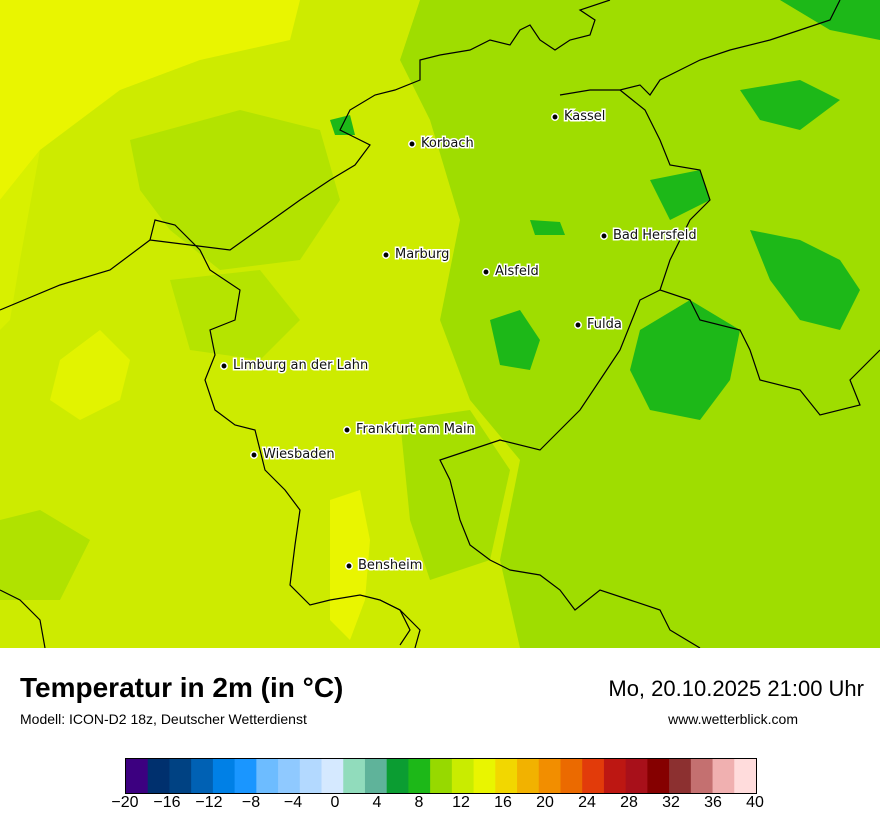 The image size is (880, 830). I want to click on cold-pocket-vogelsberg, so click(515, 340).